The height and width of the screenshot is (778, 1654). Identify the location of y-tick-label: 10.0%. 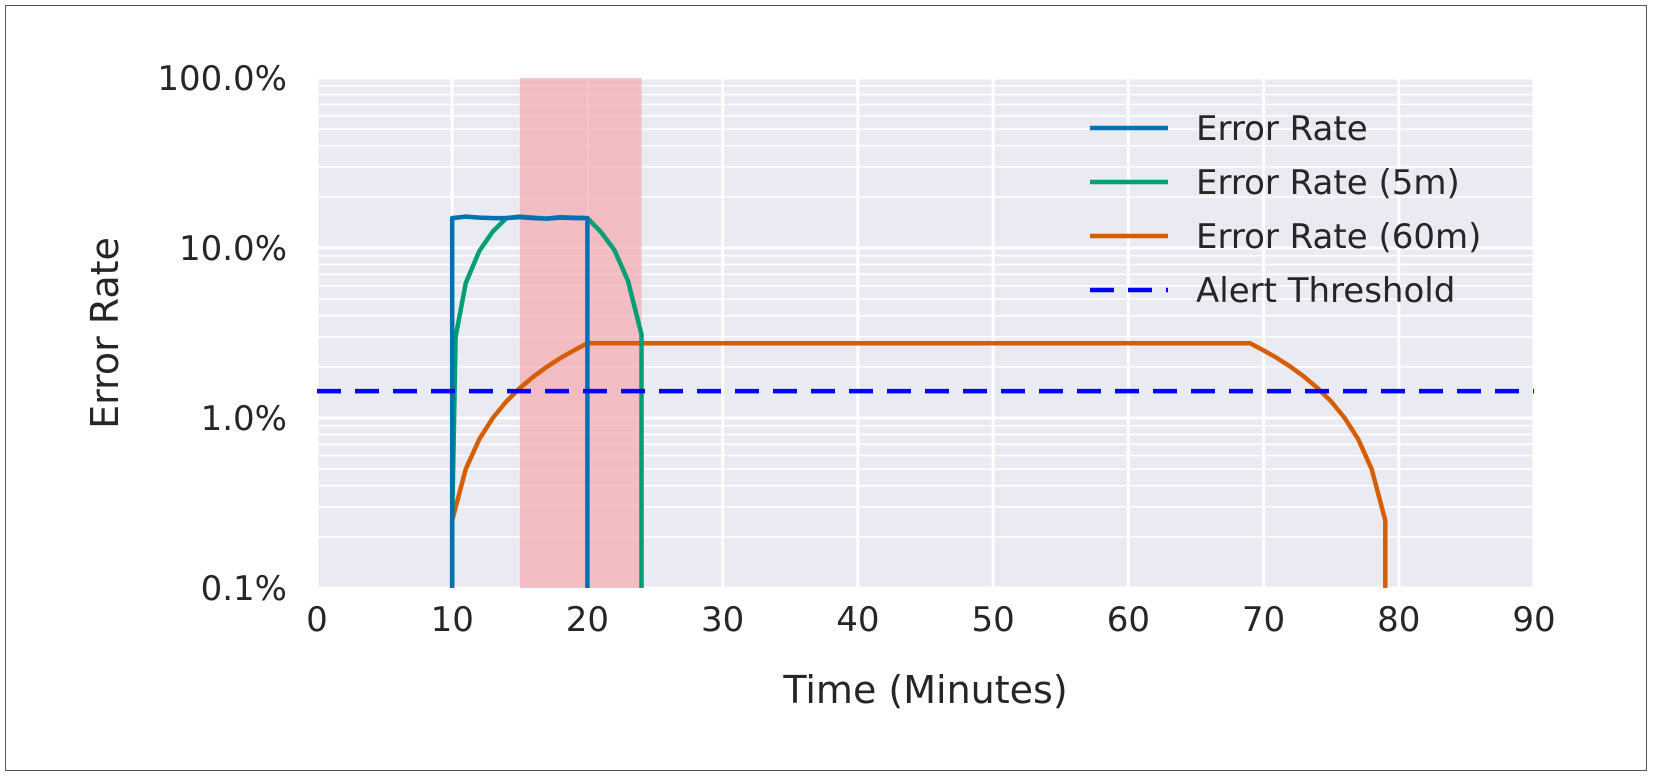
(233, 249).